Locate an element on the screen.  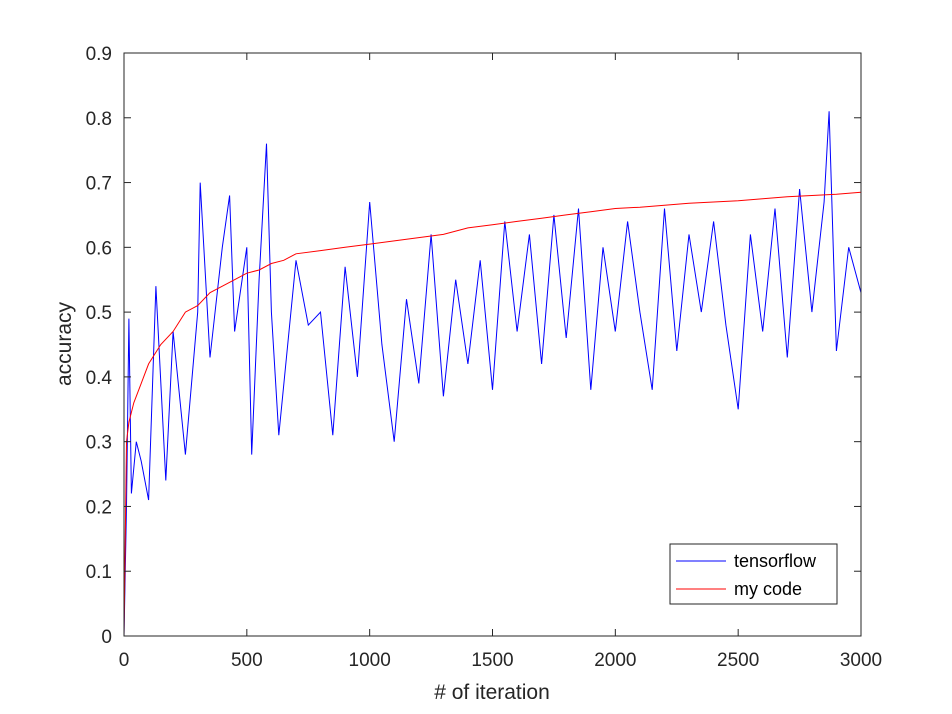
y-axis-label: accuracy is located at coordinates (64, 343).